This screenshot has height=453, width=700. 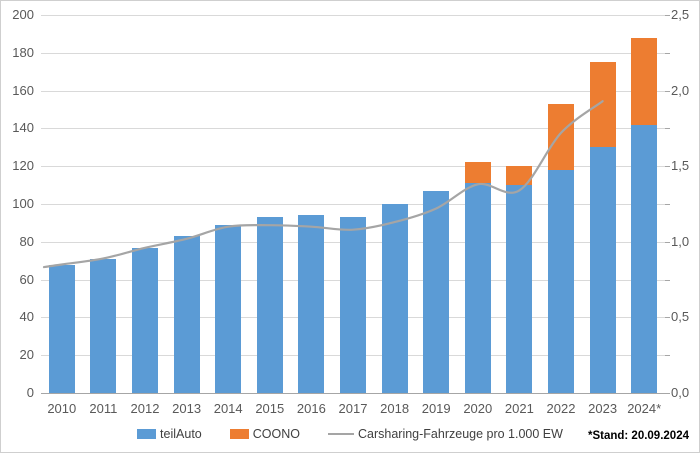 What do you see at coordinates (23, 90) in the screenshot?
I see `left-axis-tick-label: 160` at bounding box center [23, 90].